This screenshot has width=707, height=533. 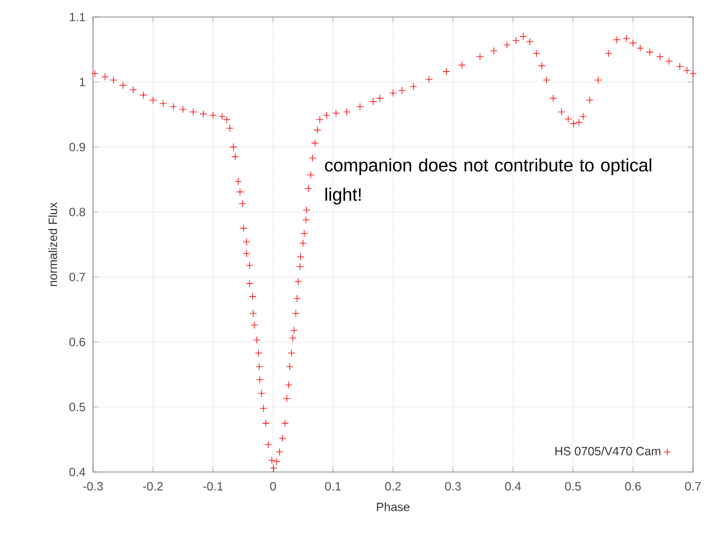 I want to click on x-tick-label: 0.1, so click(x=333, y=486).